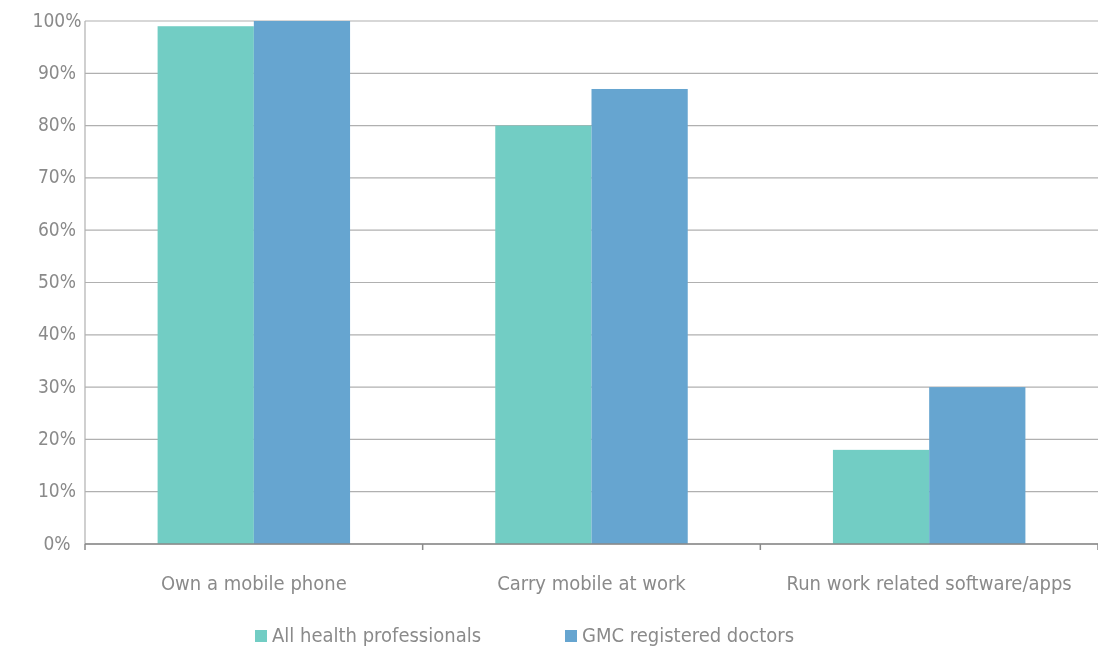  Describe the element at coordinates (57, 333) in the screenshot. I see `y-tick-label: 40%` at that location.